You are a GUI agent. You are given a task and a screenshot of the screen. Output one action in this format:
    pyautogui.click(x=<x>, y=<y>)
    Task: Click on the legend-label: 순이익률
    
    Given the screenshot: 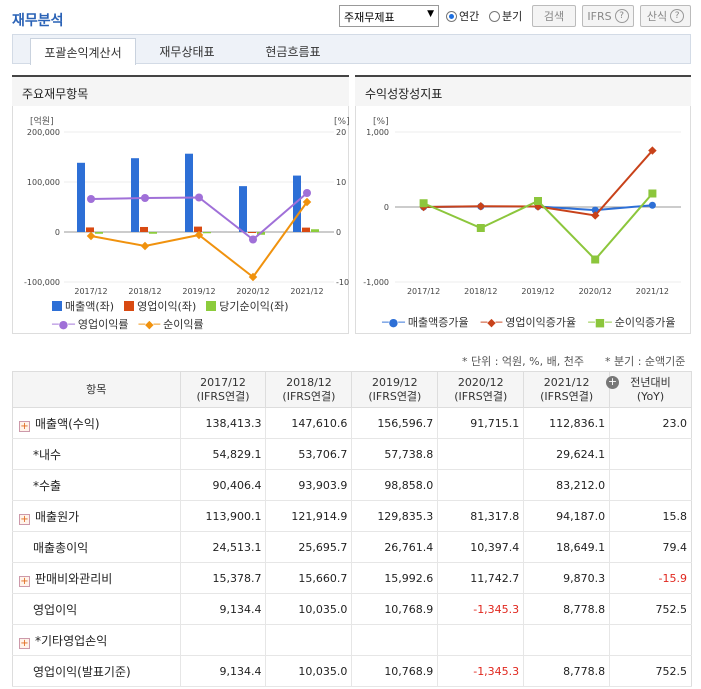 What is the action you would take?
    pyautogui.click(x=183, y=324)
    